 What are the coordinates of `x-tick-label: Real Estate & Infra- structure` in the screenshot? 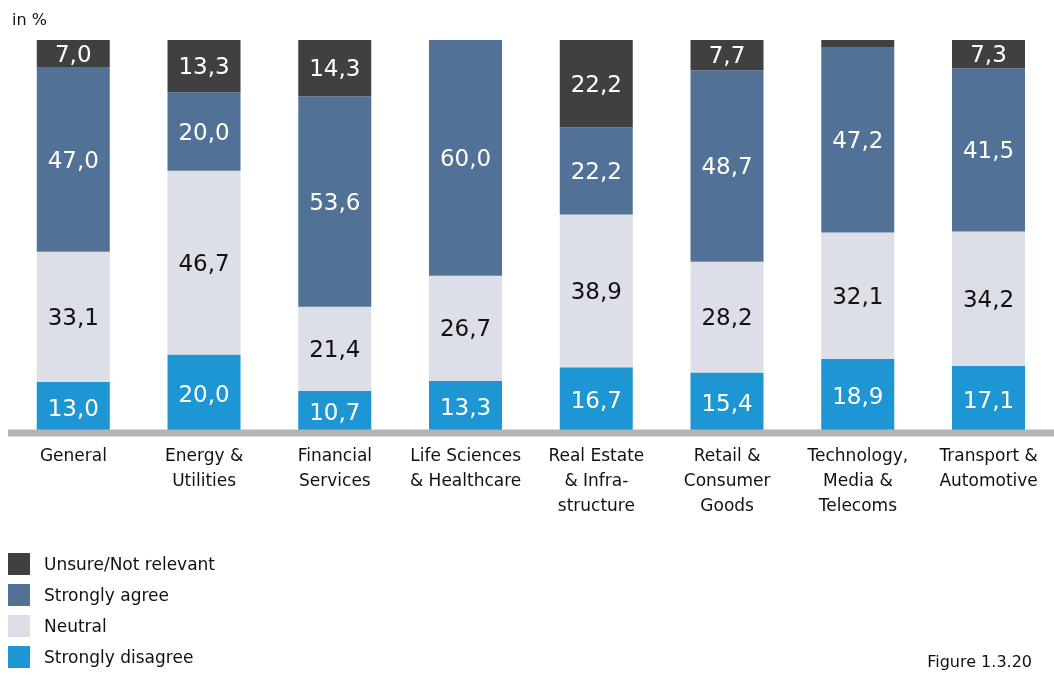 It's located at (596, 480).